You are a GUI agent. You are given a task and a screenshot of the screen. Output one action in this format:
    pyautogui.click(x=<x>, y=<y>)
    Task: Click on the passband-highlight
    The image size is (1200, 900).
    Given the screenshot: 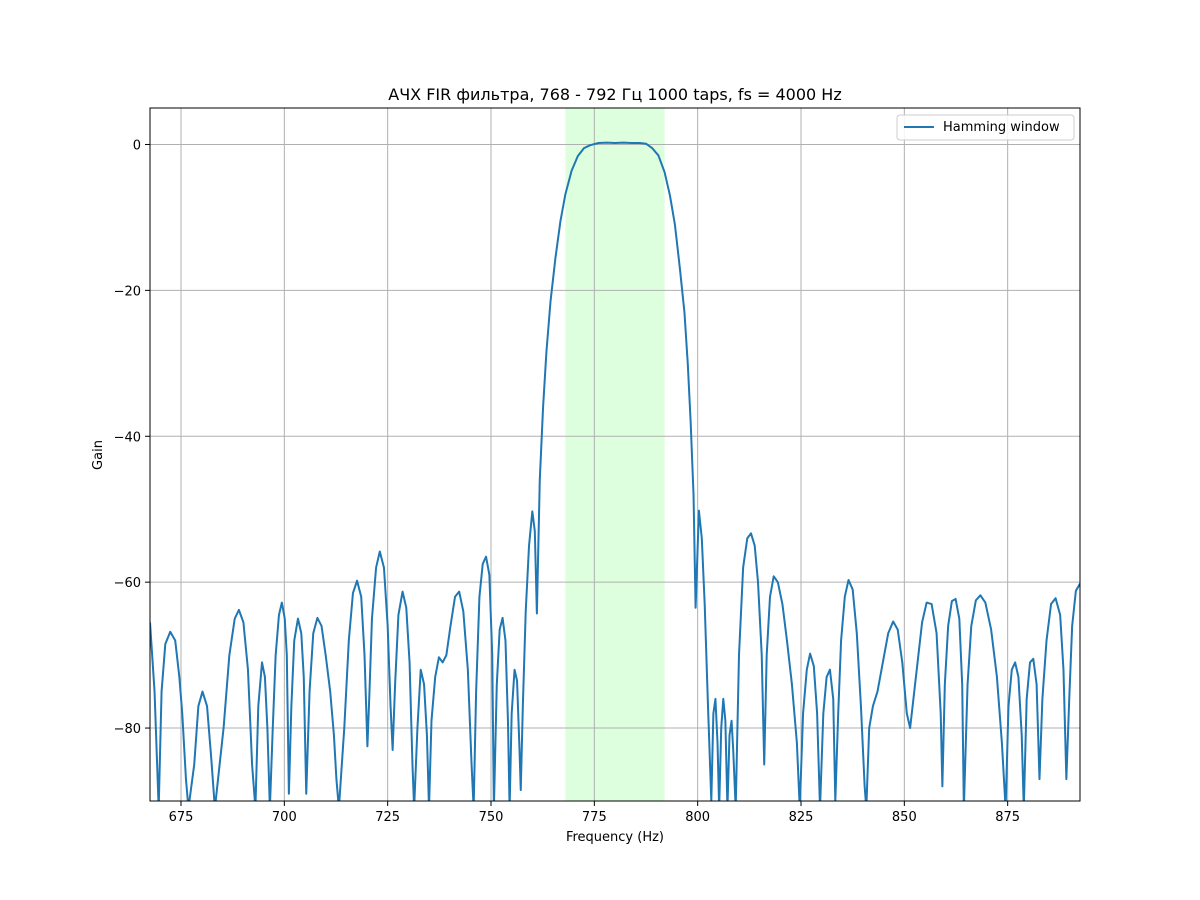 What is the action you would take?
    pyautogui.click(x=615, y=454)
    